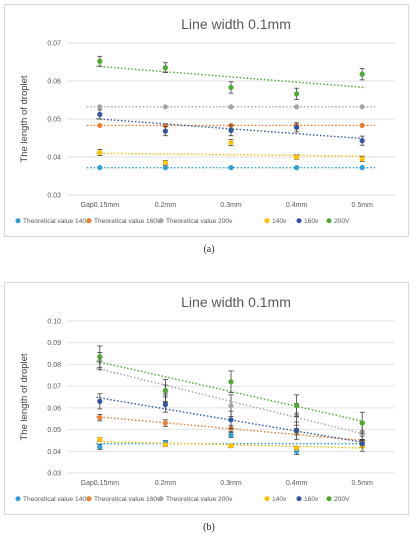 The width and height of the screenshot is (418, 550). Describe the element at coordinates (54, 44) in the screenshot. I see `y-tick-label: 0.07` at that location.